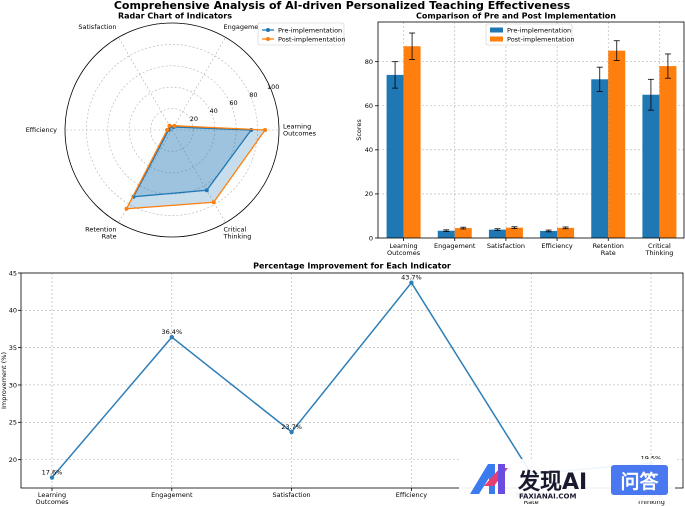 This screenshot has width=685, height=506. Describe the element at coordinates (411, 278) in the screenshot. I see `line-data-label: 43.7%` at that location.